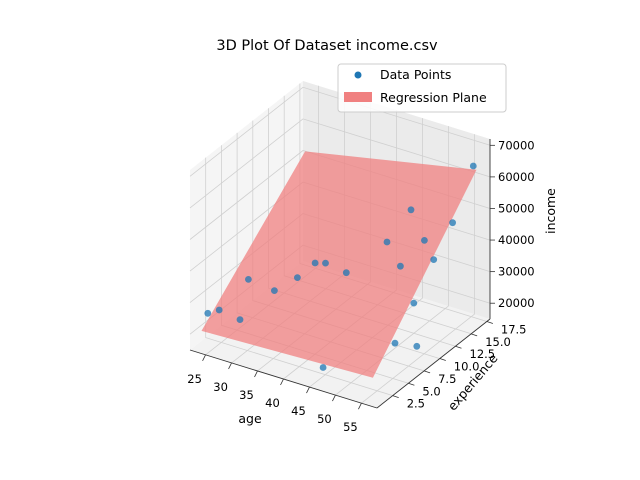 This screenshot has width=640, height=480. I want to click on x-tick-label: 50, so click(324, 419).